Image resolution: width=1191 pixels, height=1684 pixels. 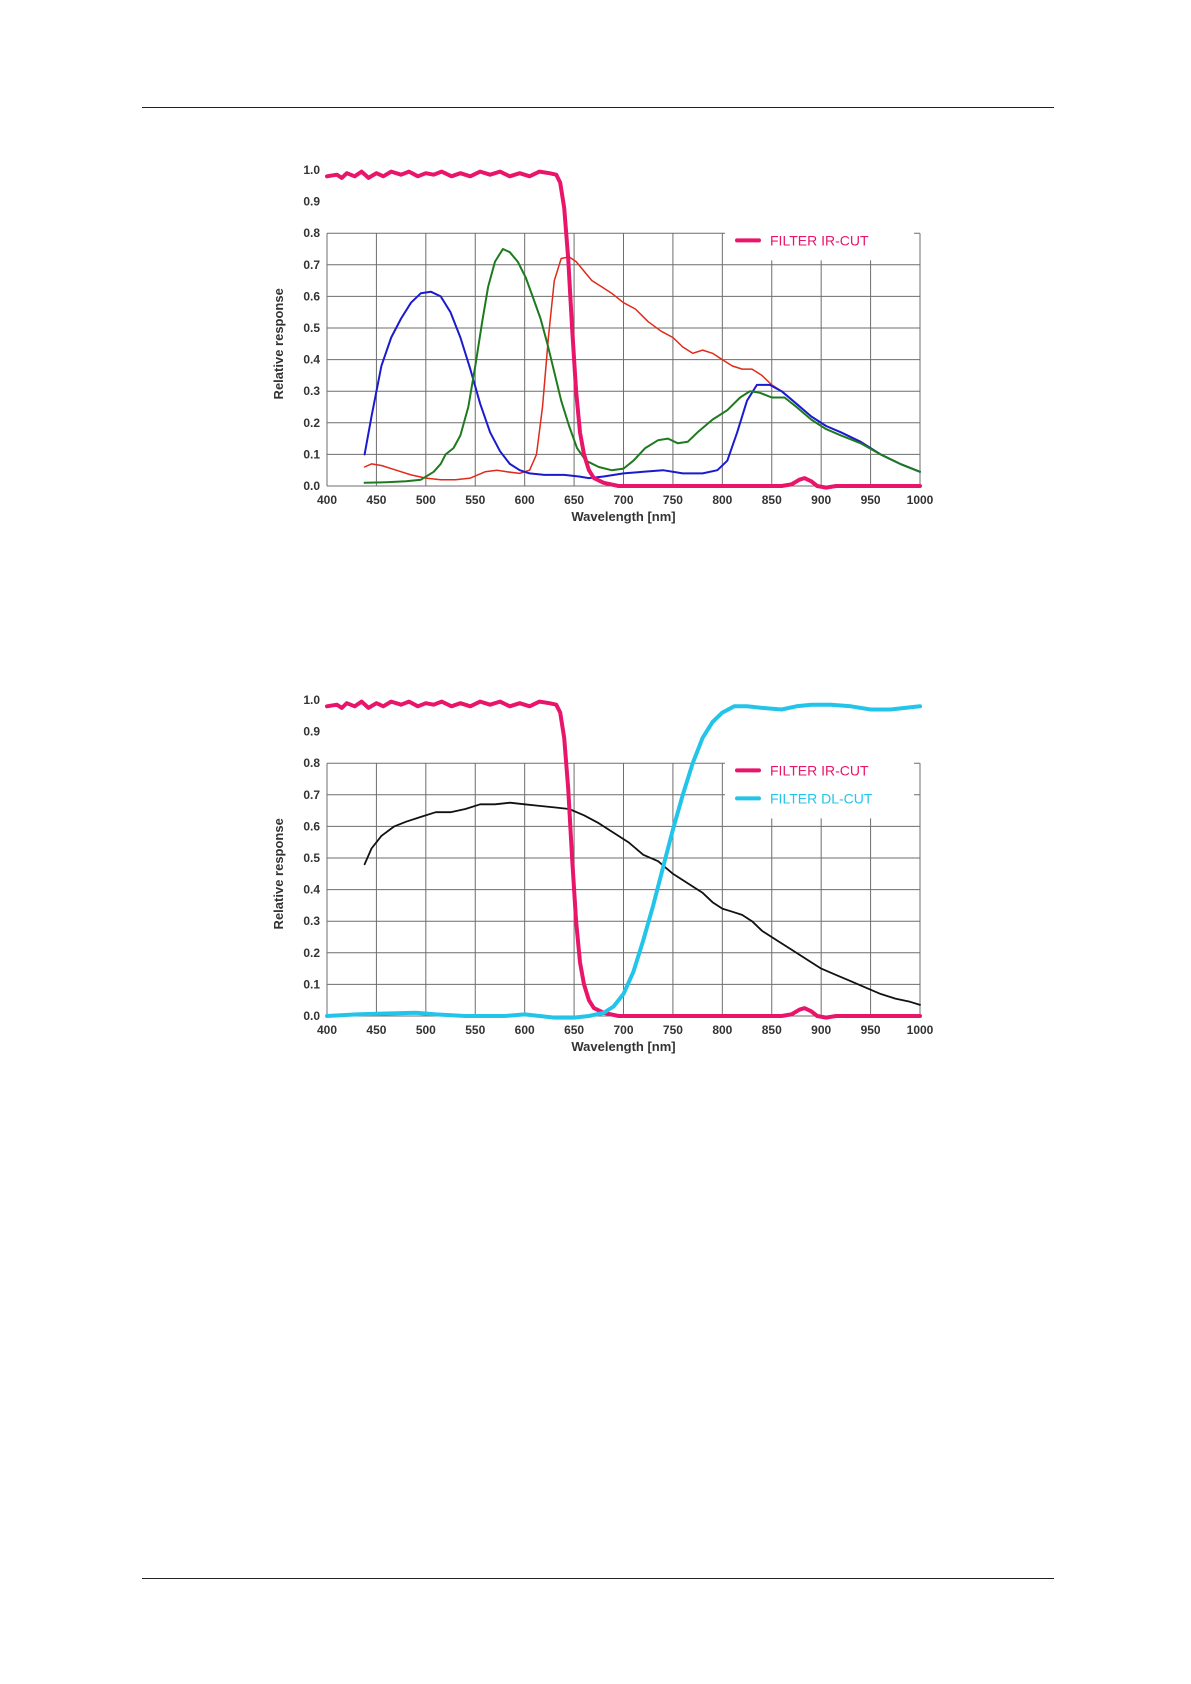 What do you see at coordinates (598, 1578) in the screenshot?
I see `footer-rule` at bounding box center [598, 1578].